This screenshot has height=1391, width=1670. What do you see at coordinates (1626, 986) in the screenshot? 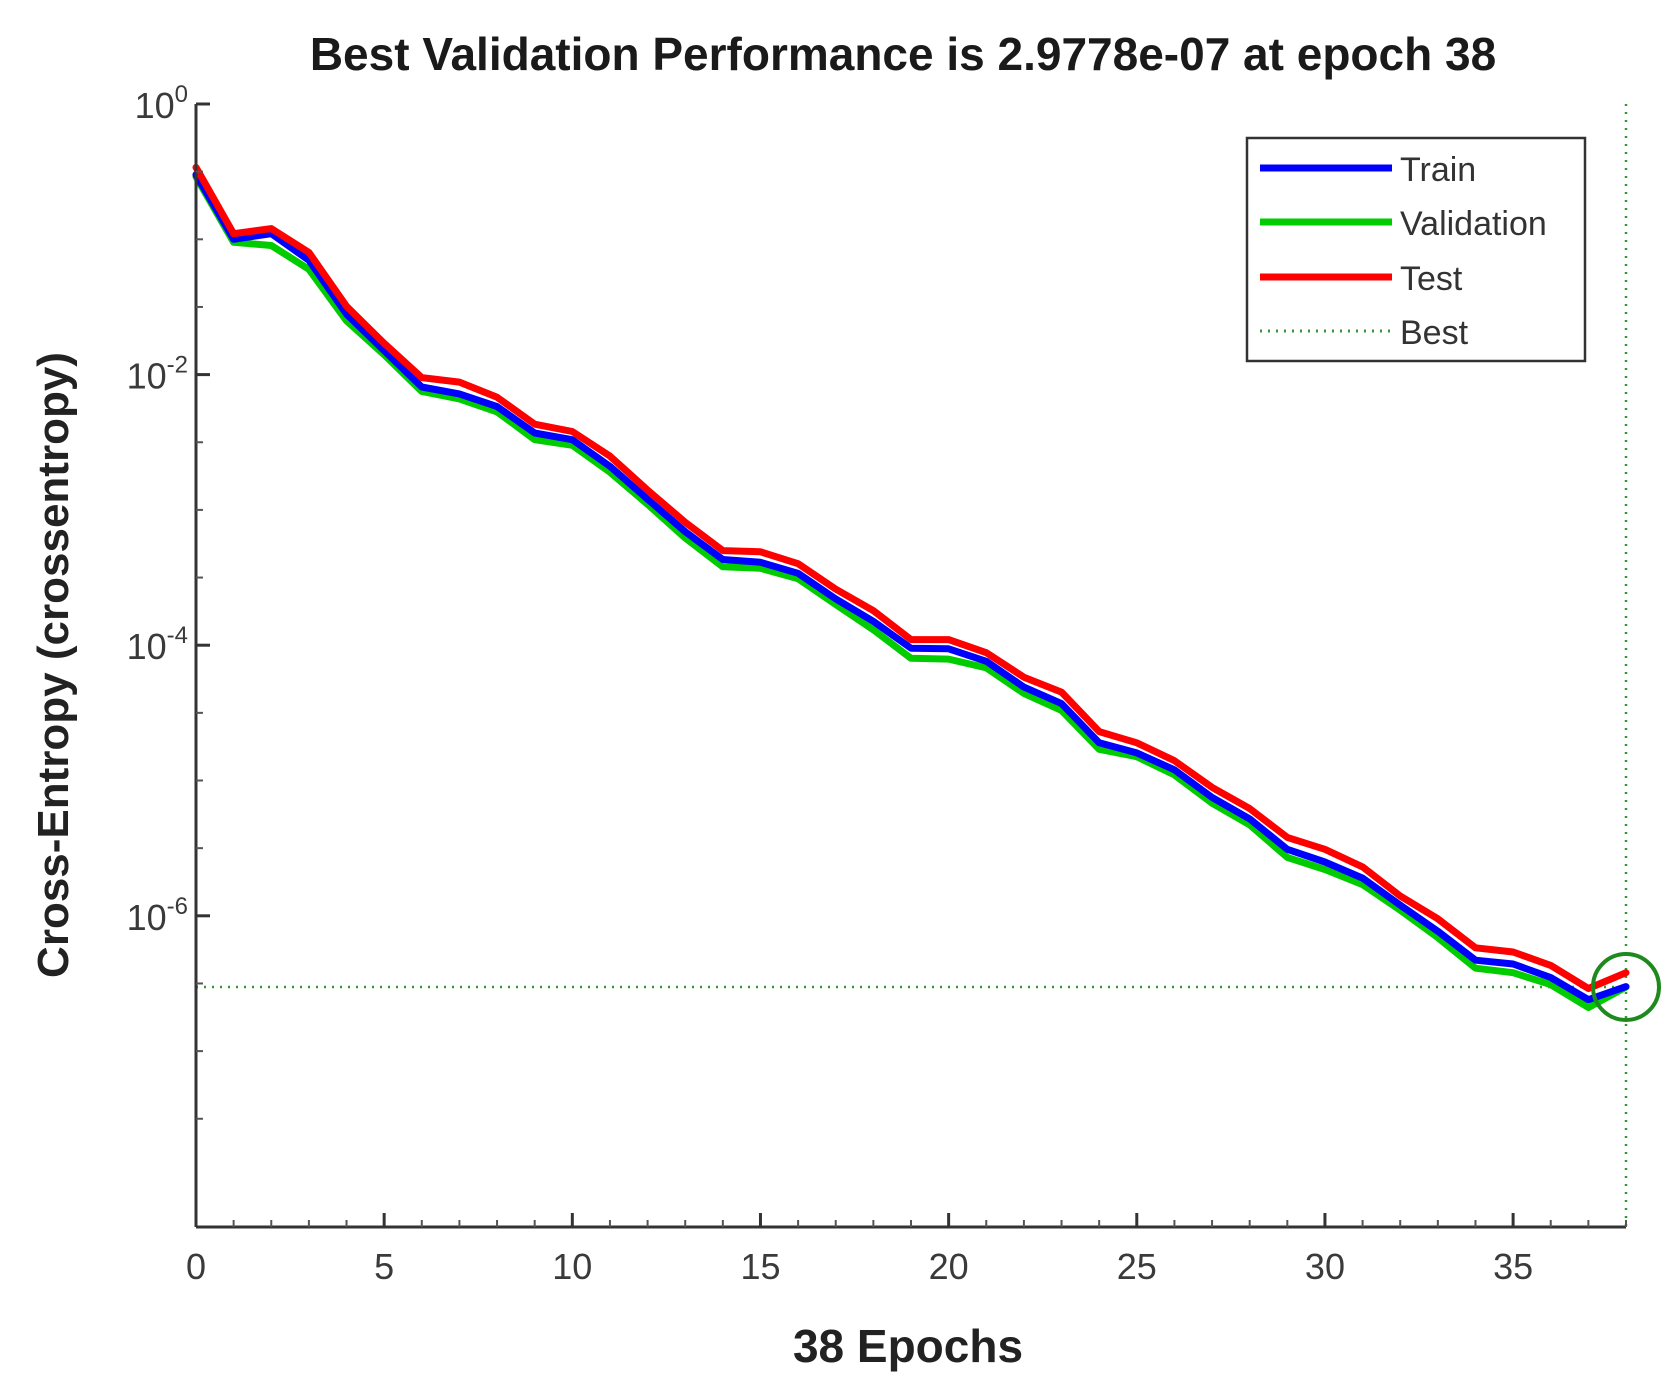
I see `best-point-marker` at bounding box center [1626, 986].